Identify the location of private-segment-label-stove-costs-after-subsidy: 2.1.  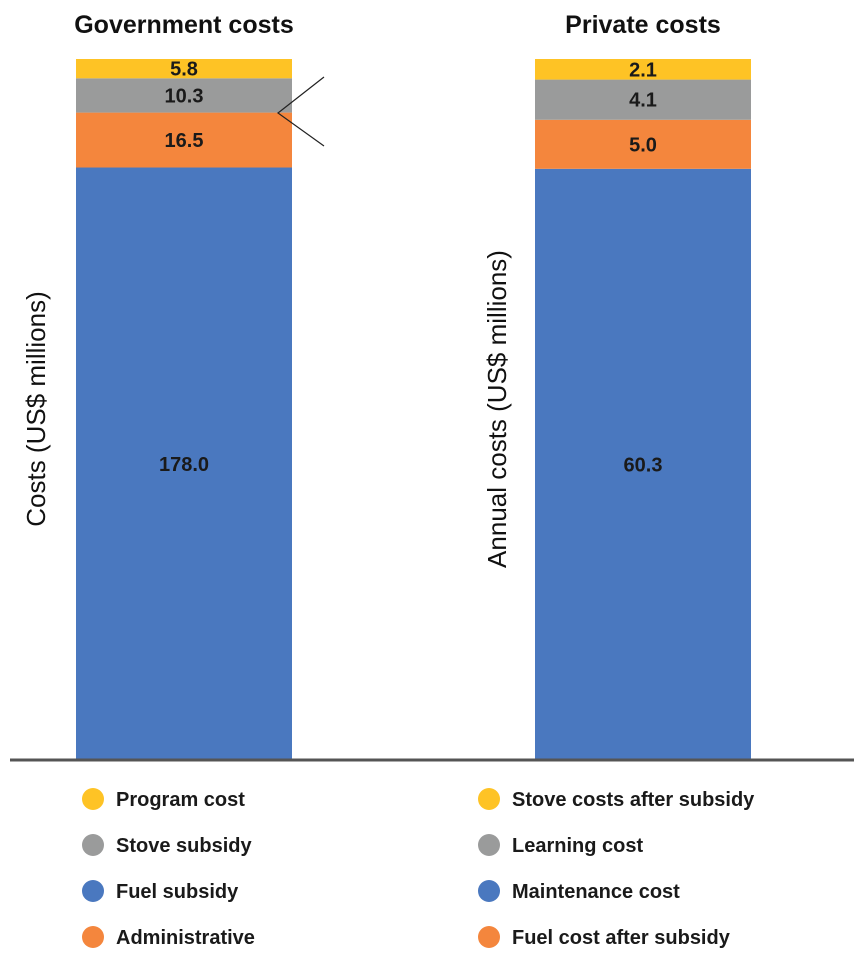
(643, 70).